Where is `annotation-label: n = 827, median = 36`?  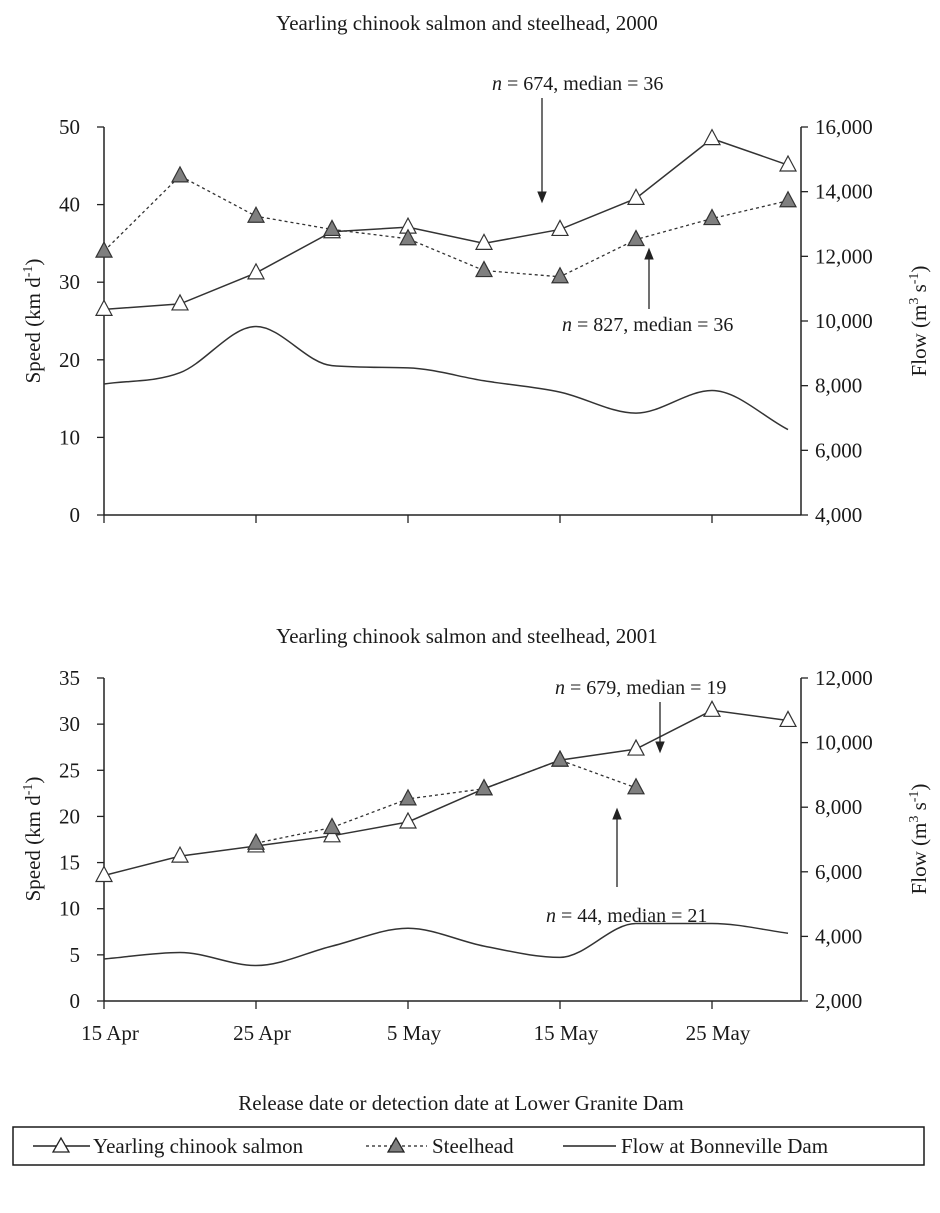
annotation-label: n = 827, median = 36 is located at coordinates (647, 325).